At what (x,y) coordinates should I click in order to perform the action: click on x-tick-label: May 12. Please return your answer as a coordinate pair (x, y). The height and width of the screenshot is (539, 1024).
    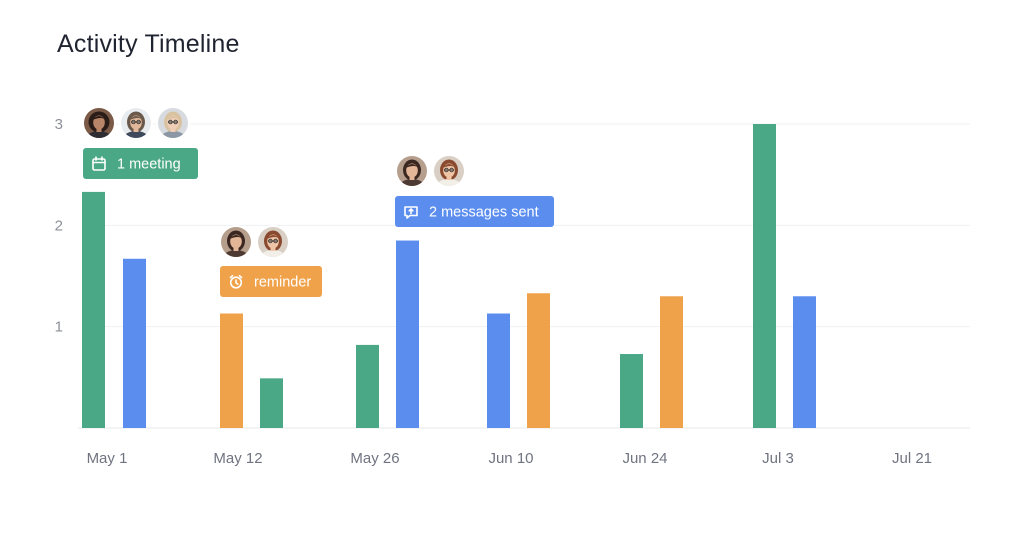
    Looking at the image, I should click on (237, 458).